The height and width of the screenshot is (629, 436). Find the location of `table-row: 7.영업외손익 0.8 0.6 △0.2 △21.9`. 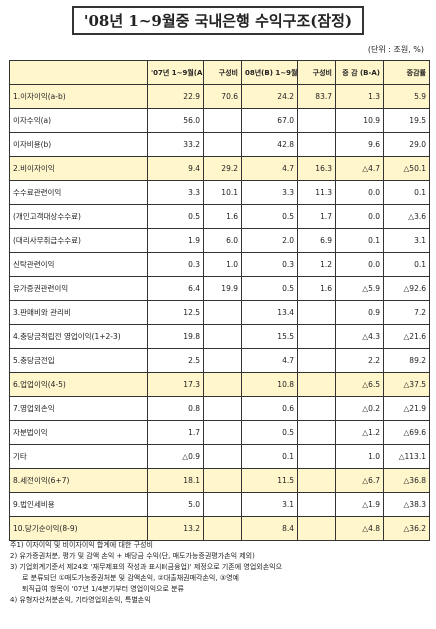

table-row: 7.영업외손익 0.8 0.6 △0.2 △21.9 is located at coordinates (219, 408).